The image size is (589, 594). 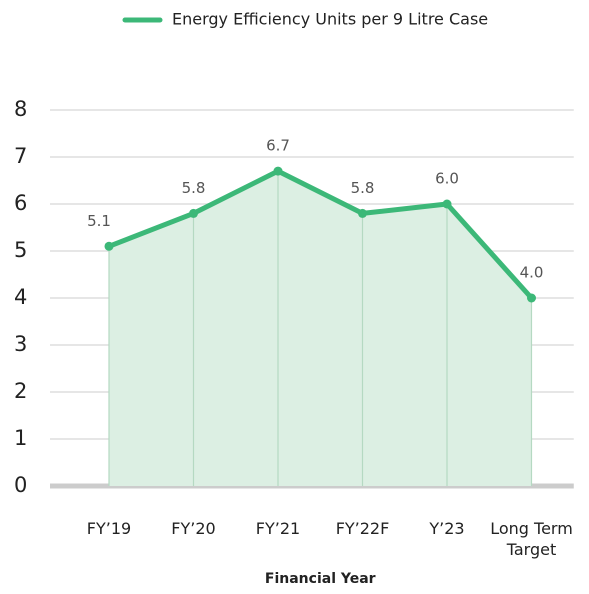 I want to click on data-label: 6.0, so click(x=447, y=179).